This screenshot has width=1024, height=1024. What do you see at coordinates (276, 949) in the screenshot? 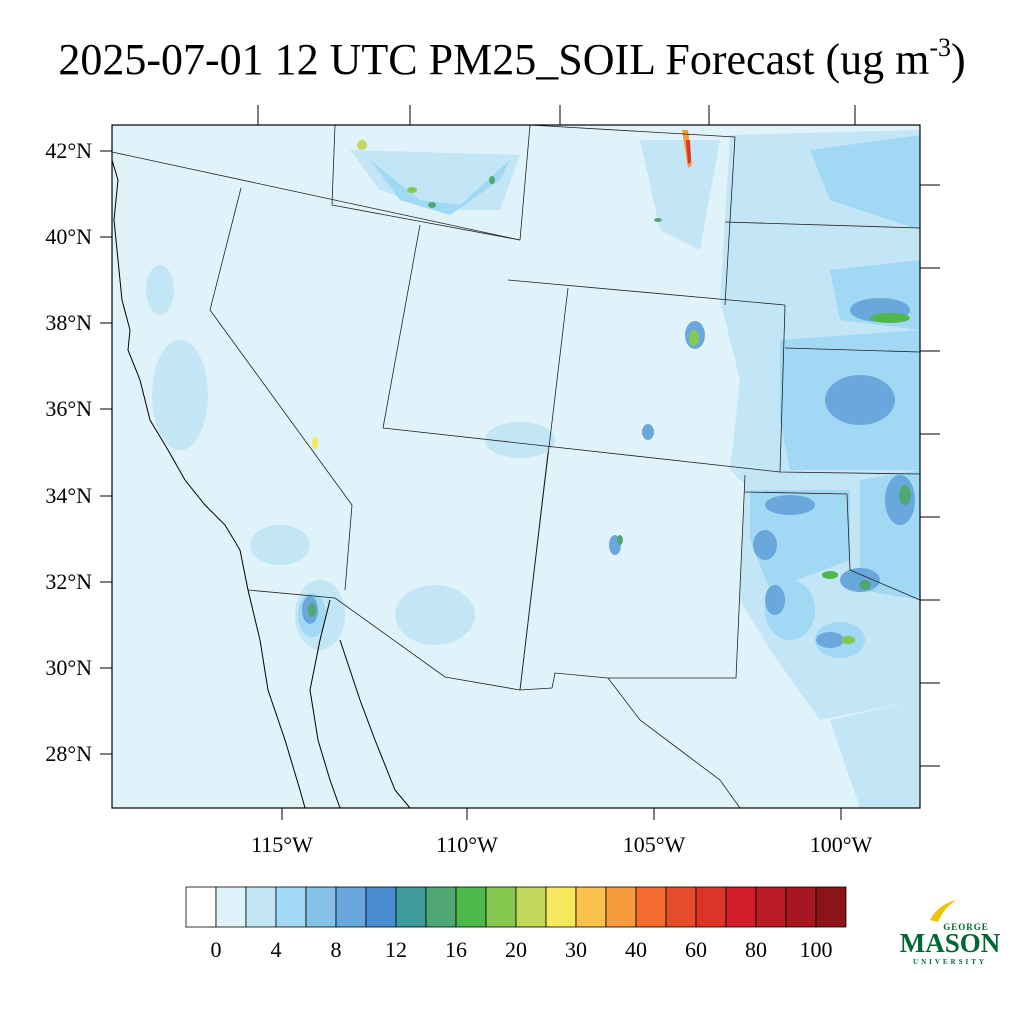
I see `colorbar-label: 4` at bounding box center [276, 949].